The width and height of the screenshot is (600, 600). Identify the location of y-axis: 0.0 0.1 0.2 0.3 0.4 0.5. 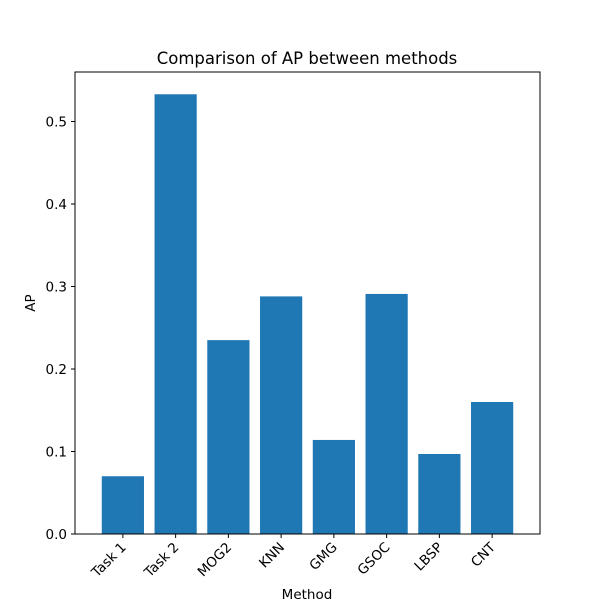
(60, 329).